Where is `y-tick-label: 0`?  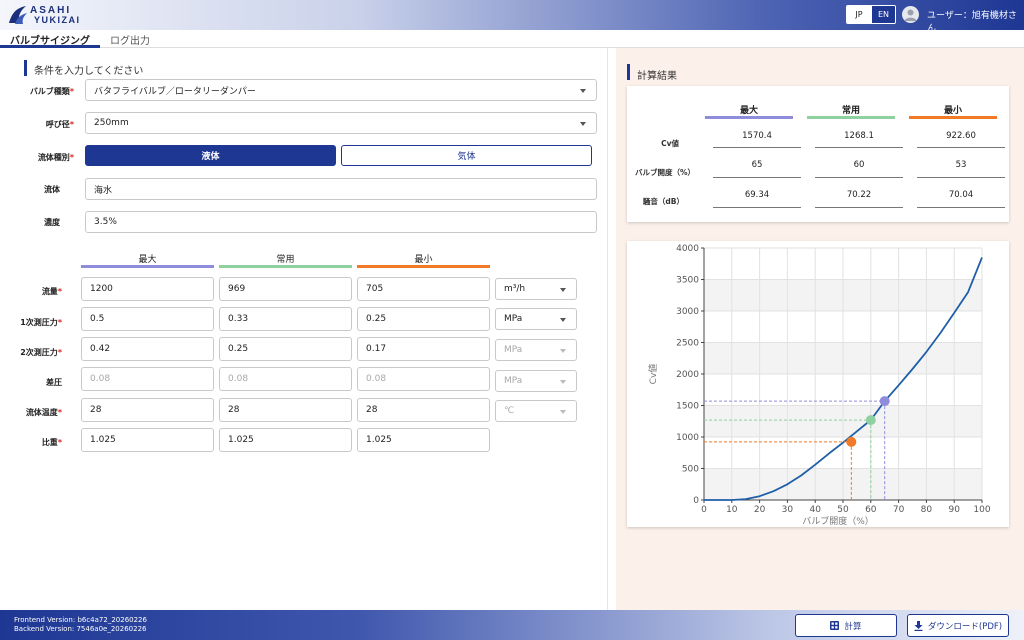 y-tick-label: 0 is located at coordinates (696, 501).